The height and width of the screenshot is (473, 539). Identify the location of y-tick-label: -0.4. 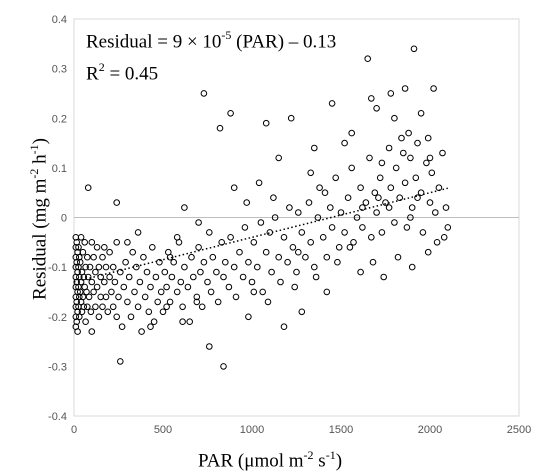
(57, 417).